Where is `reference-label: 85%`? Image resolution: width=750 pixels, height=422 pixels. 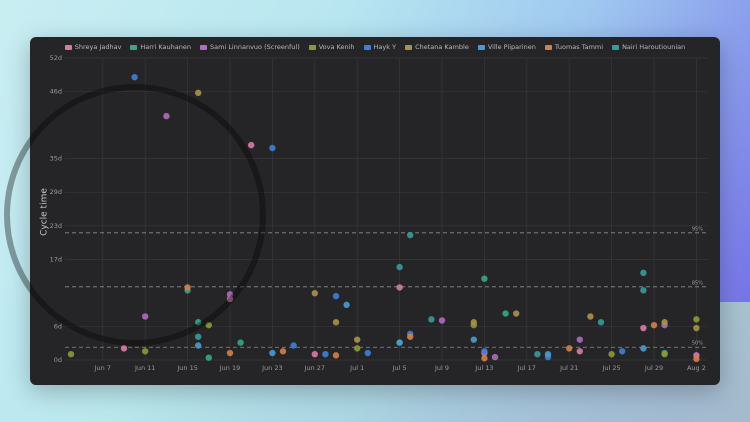
reference-label: 85% is located at coordinates (697, 283).